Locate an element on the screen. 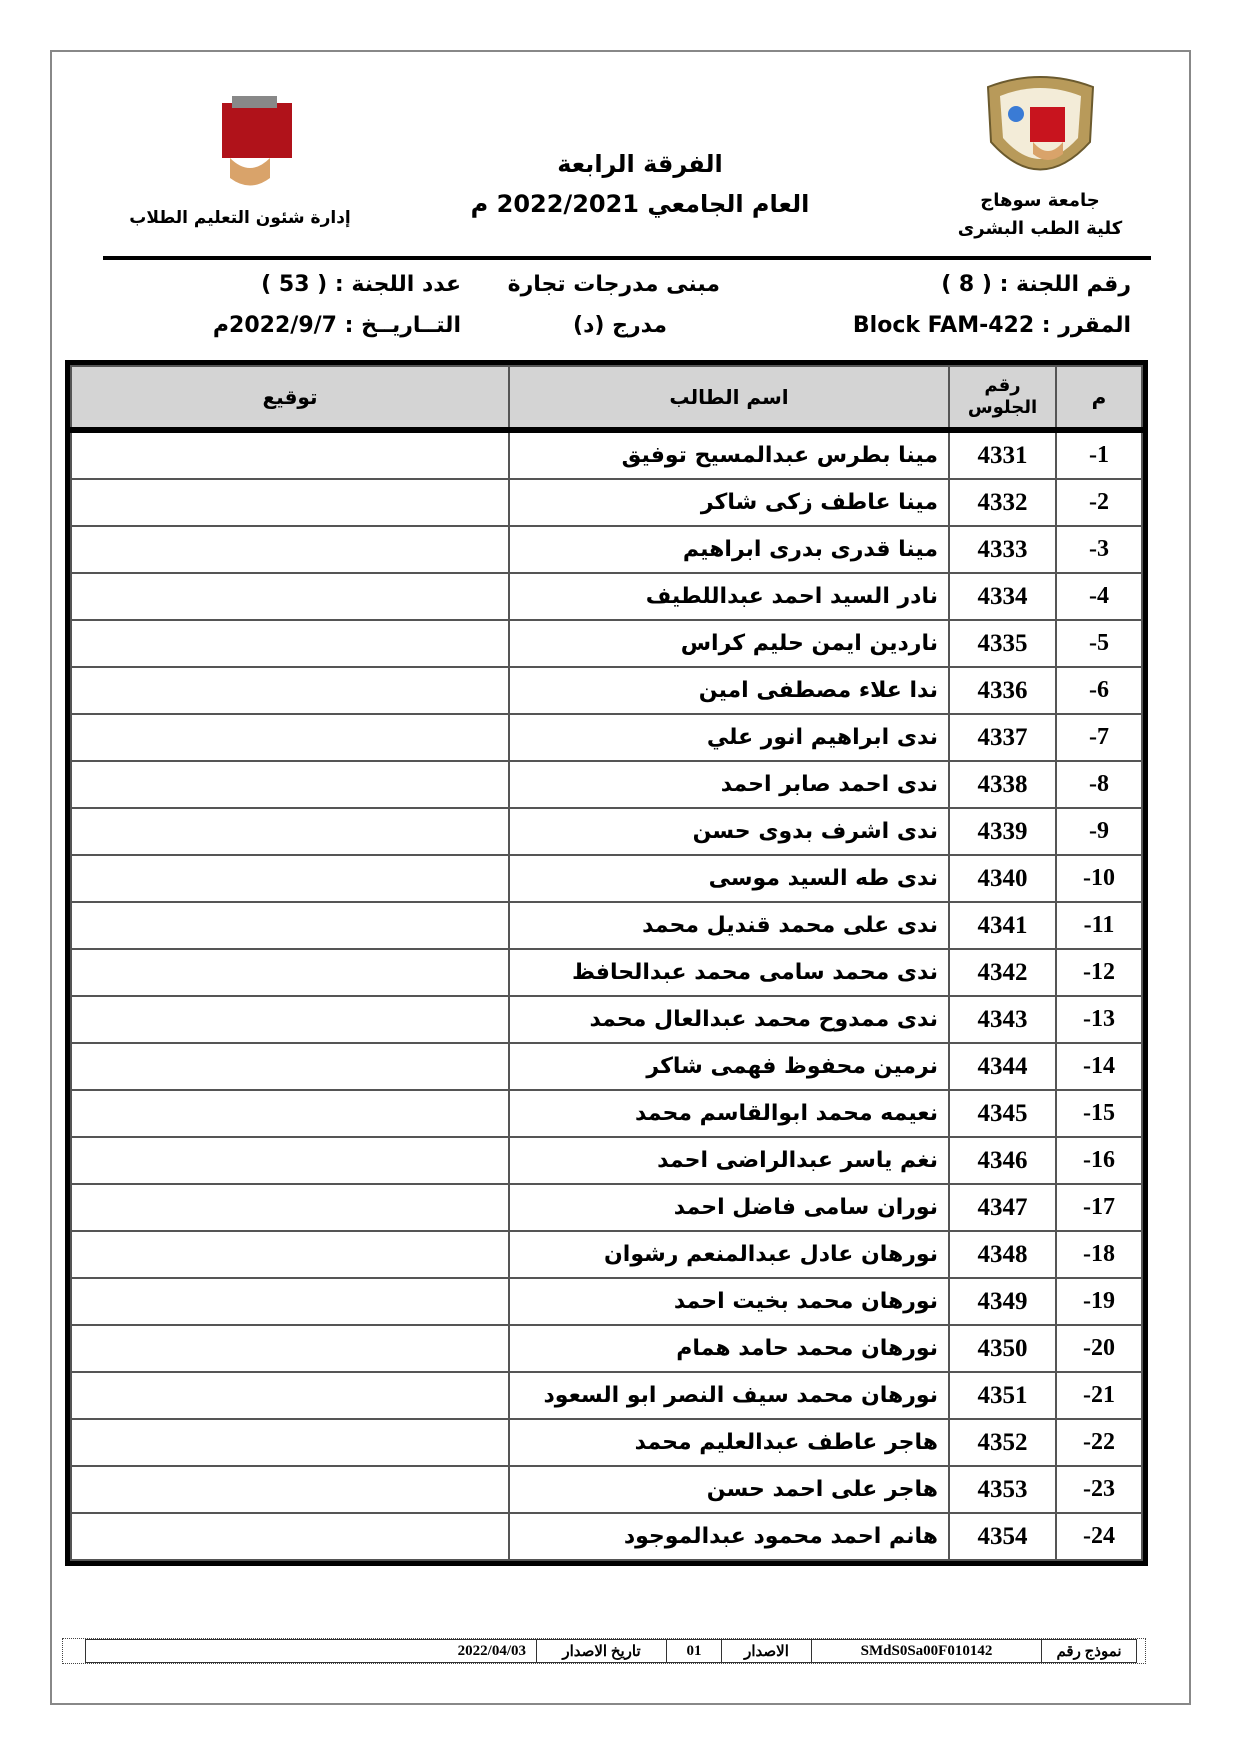  row-index: -18 is located at coordinates (1099, 1254).